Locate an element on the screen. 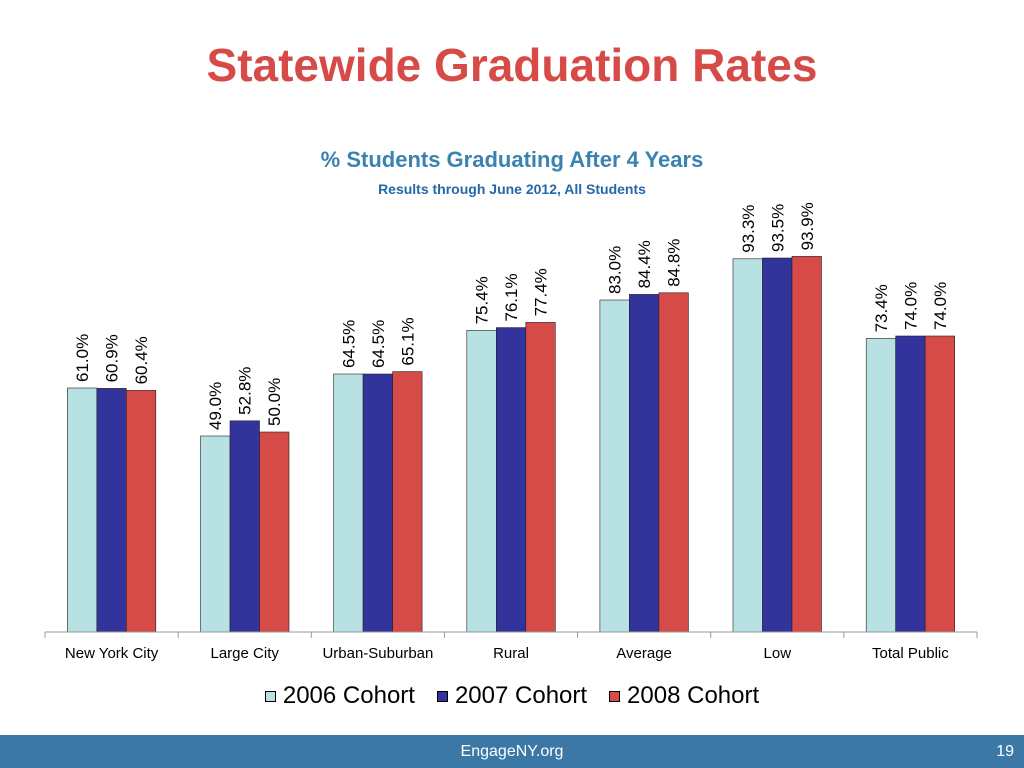 The image size is (1024, 768). page-number: 19 is located at coordinates (1005, 751).